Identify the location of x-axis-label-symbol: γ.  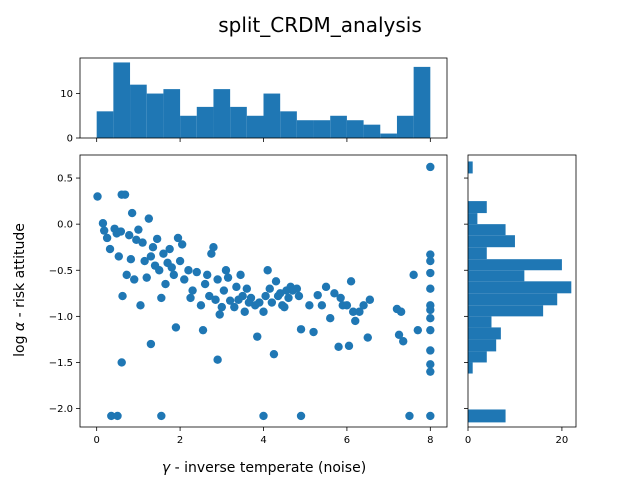
(166, 468).